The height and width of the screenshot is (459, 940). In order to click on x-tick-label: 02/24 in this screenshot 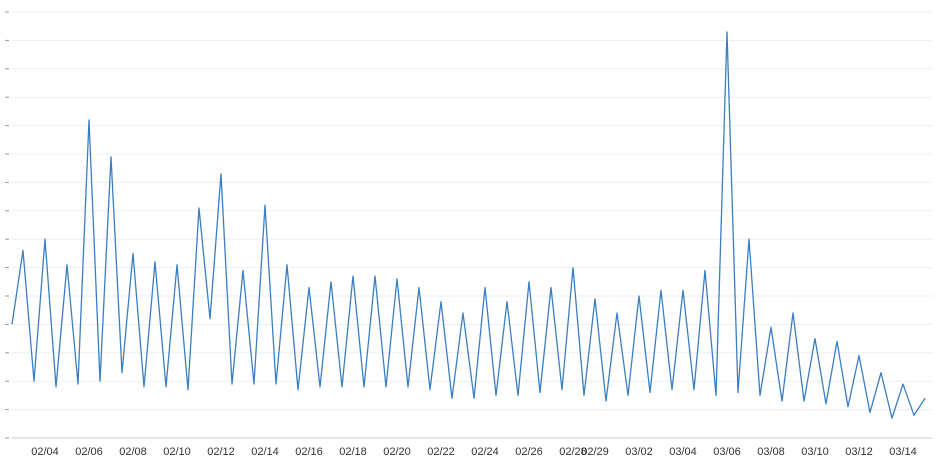, I will do `click(485, 452)`.